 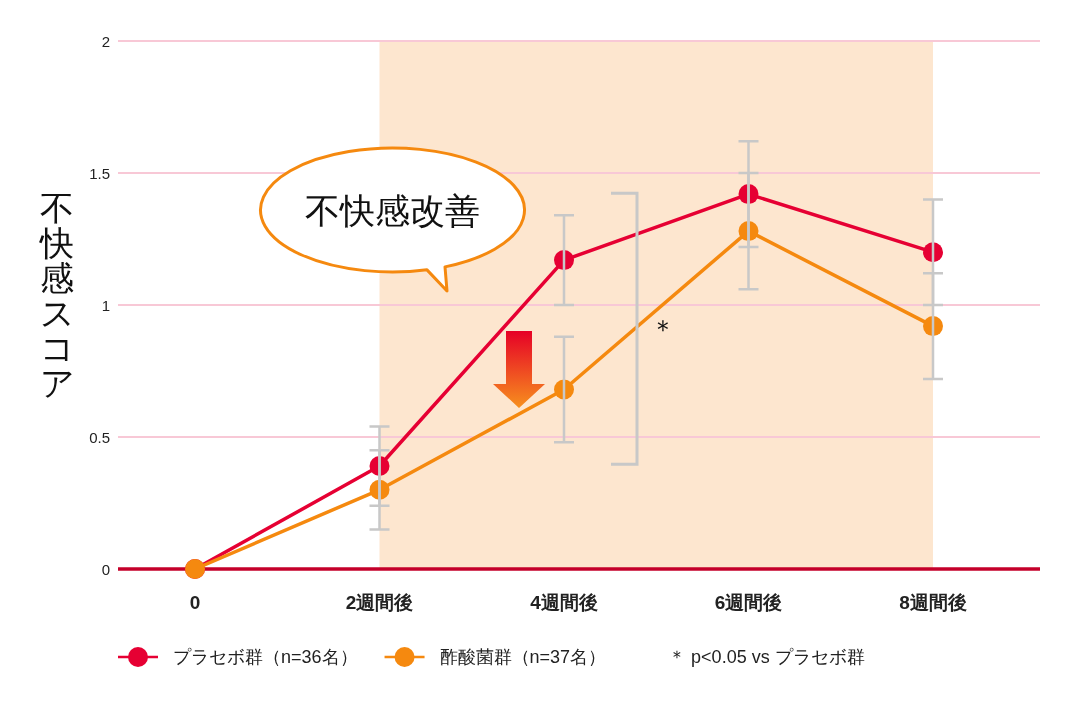 What do you see at coordinates (105, 305) in the screenshot?
I see `y-tick-label: 1` at bounding box center [105, 305].